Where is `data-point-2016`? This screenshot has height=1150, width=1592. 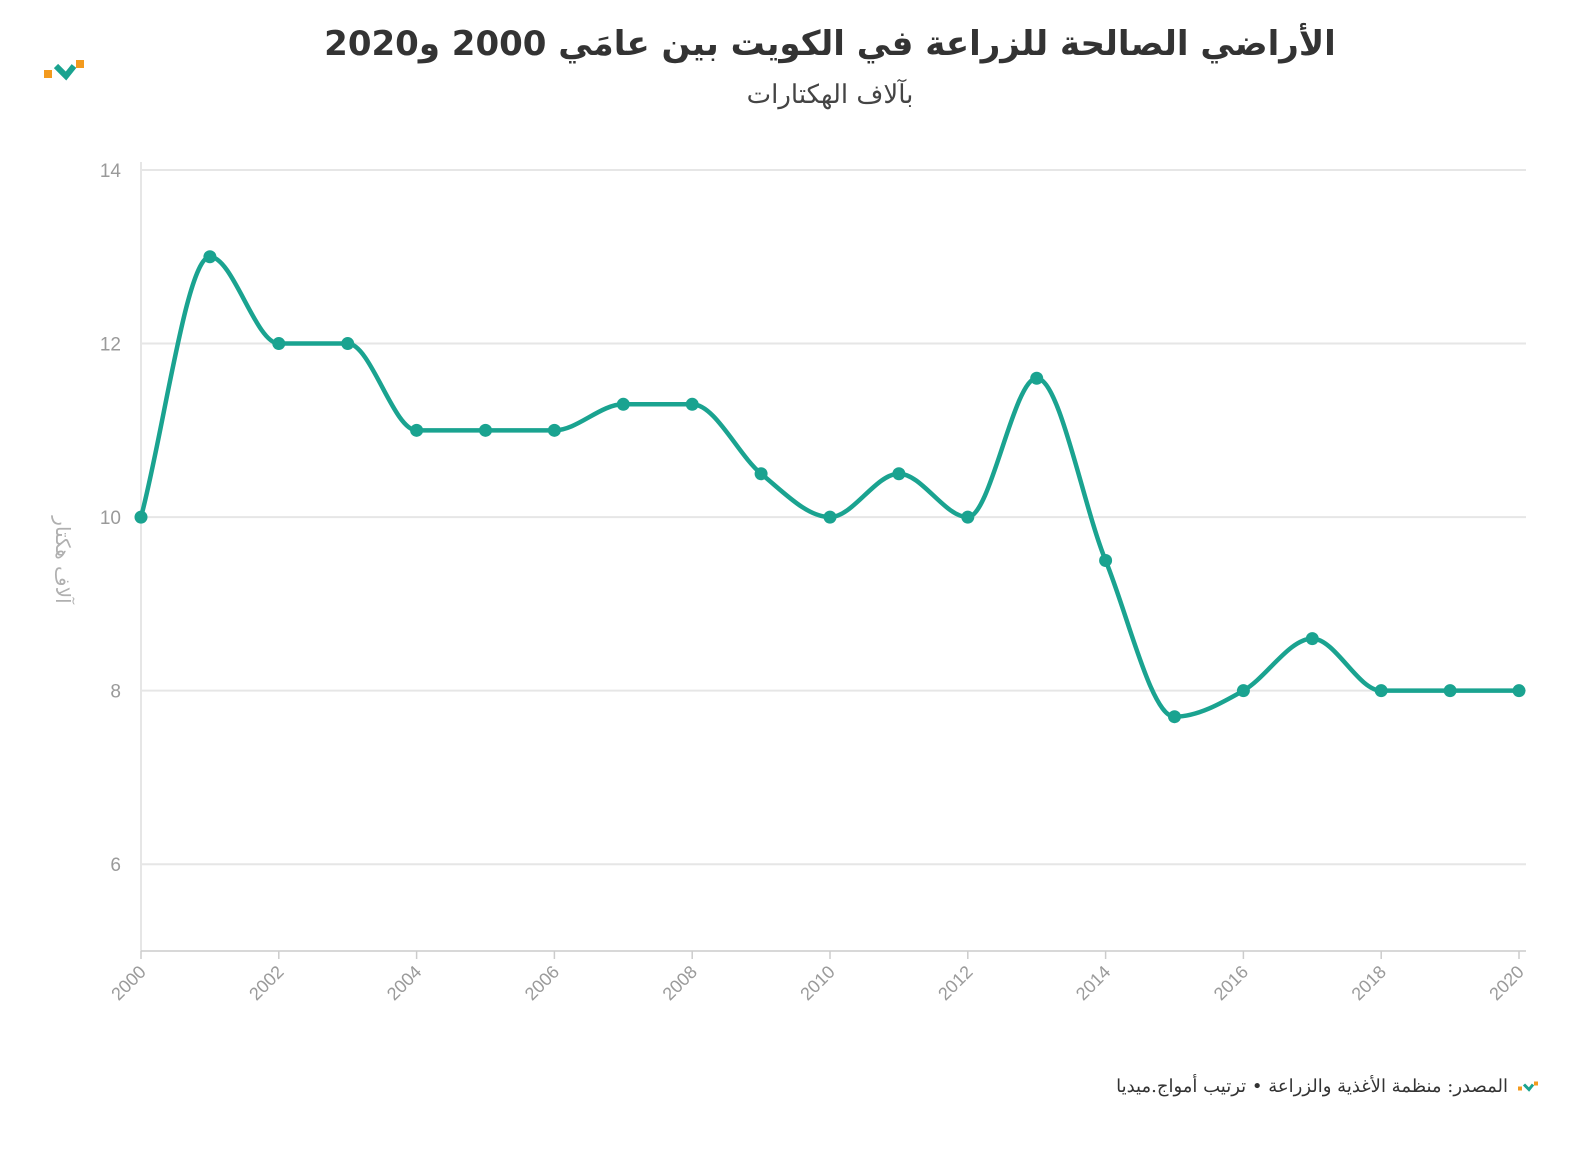 data-point-2016 is located at coordinates (1243, 691).